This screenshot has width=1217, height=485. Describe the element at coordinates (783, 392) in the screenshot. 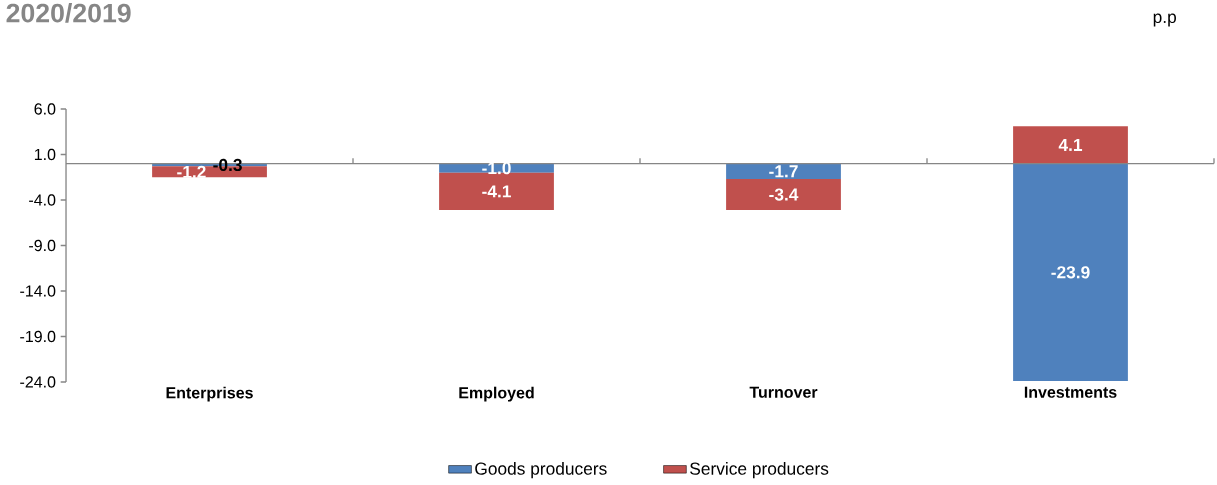

I see `x-tick-label: Turnover` at that location.